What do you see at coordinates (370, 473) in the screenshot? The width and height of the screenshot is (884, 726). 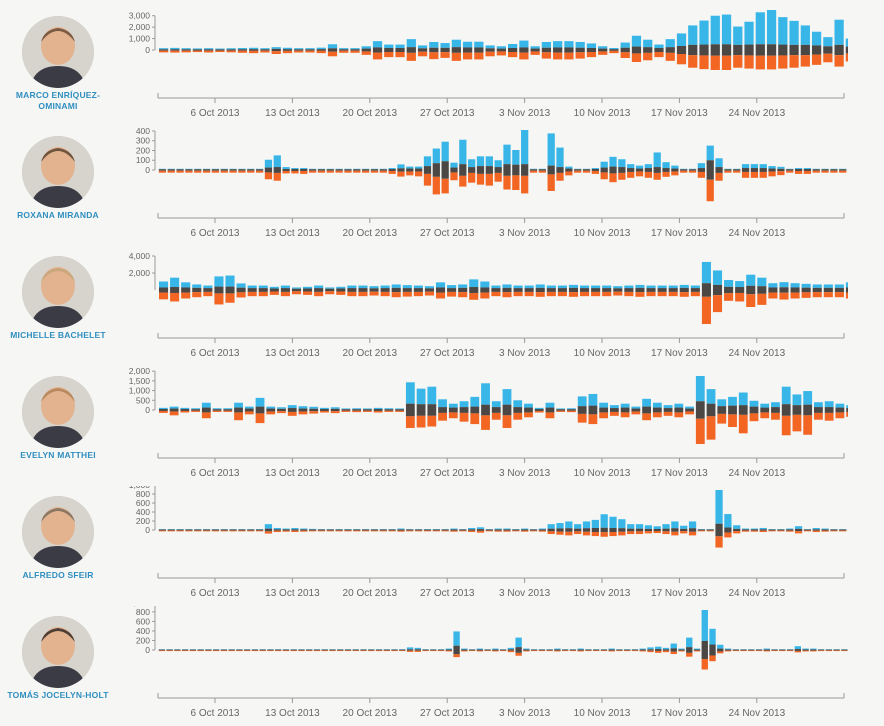 I see `x-tick-label: 20 Oct 2013` at bounding box center [370, 473].